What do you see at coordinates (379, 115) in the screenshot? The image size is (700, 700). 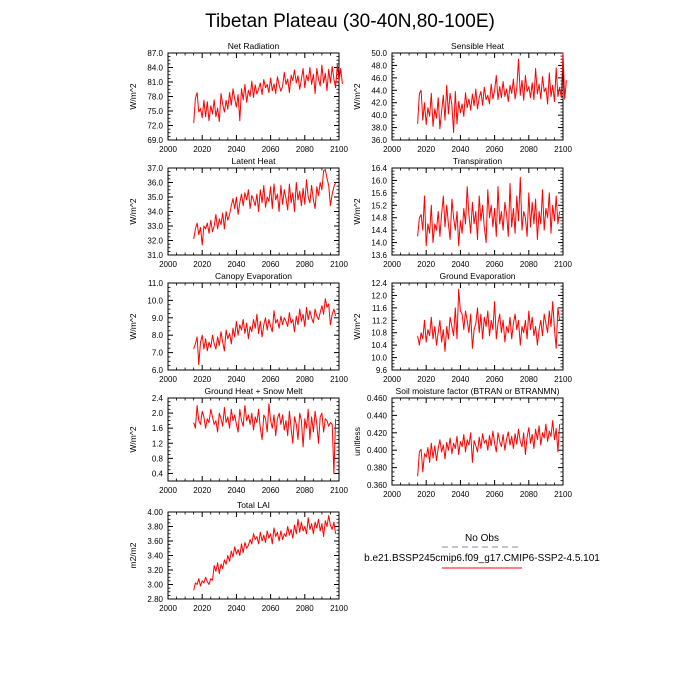 I see `y-tick-label: 40.0` at bounding box center [379, 115].